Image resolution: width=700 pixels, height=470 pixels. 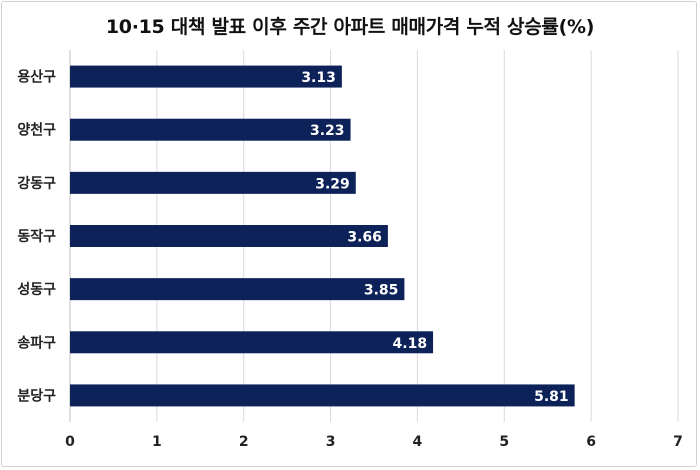 I want to click on x-tick-label: 1, so click(x=157, y=442).